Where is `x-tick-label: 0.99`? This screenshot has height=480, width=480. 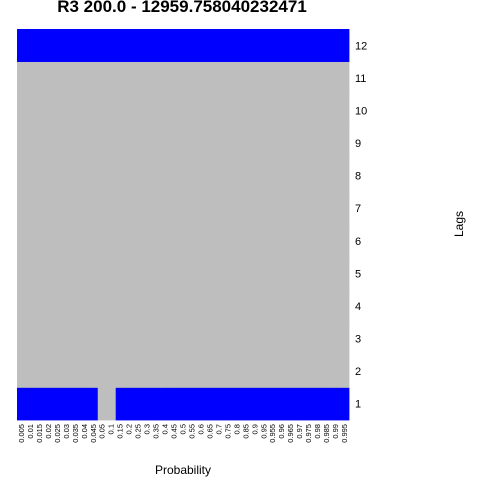 x-tick-label: 0.99 is located at coordinates (335, 431).